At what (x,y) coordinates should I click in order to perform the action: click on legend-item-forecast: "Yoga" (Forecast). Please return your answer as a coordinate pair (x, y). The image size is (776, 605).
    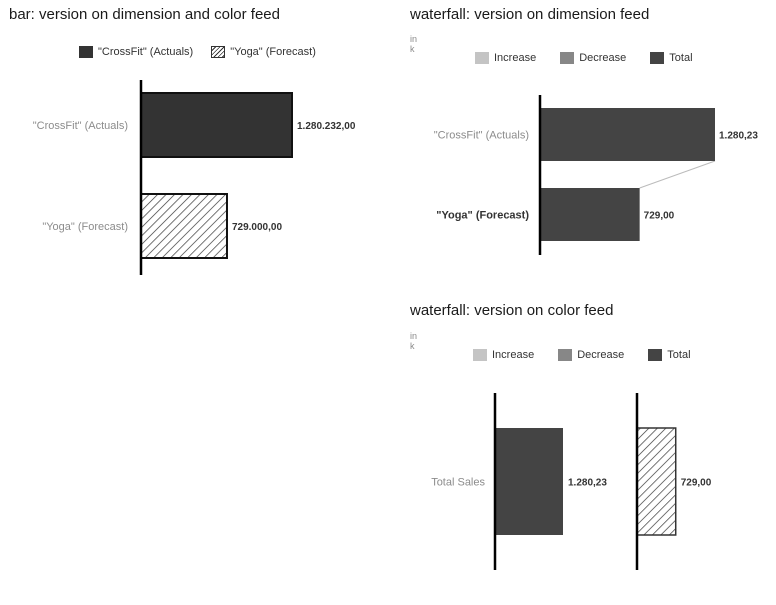
    Looking at the image, I should click on (263, 52).